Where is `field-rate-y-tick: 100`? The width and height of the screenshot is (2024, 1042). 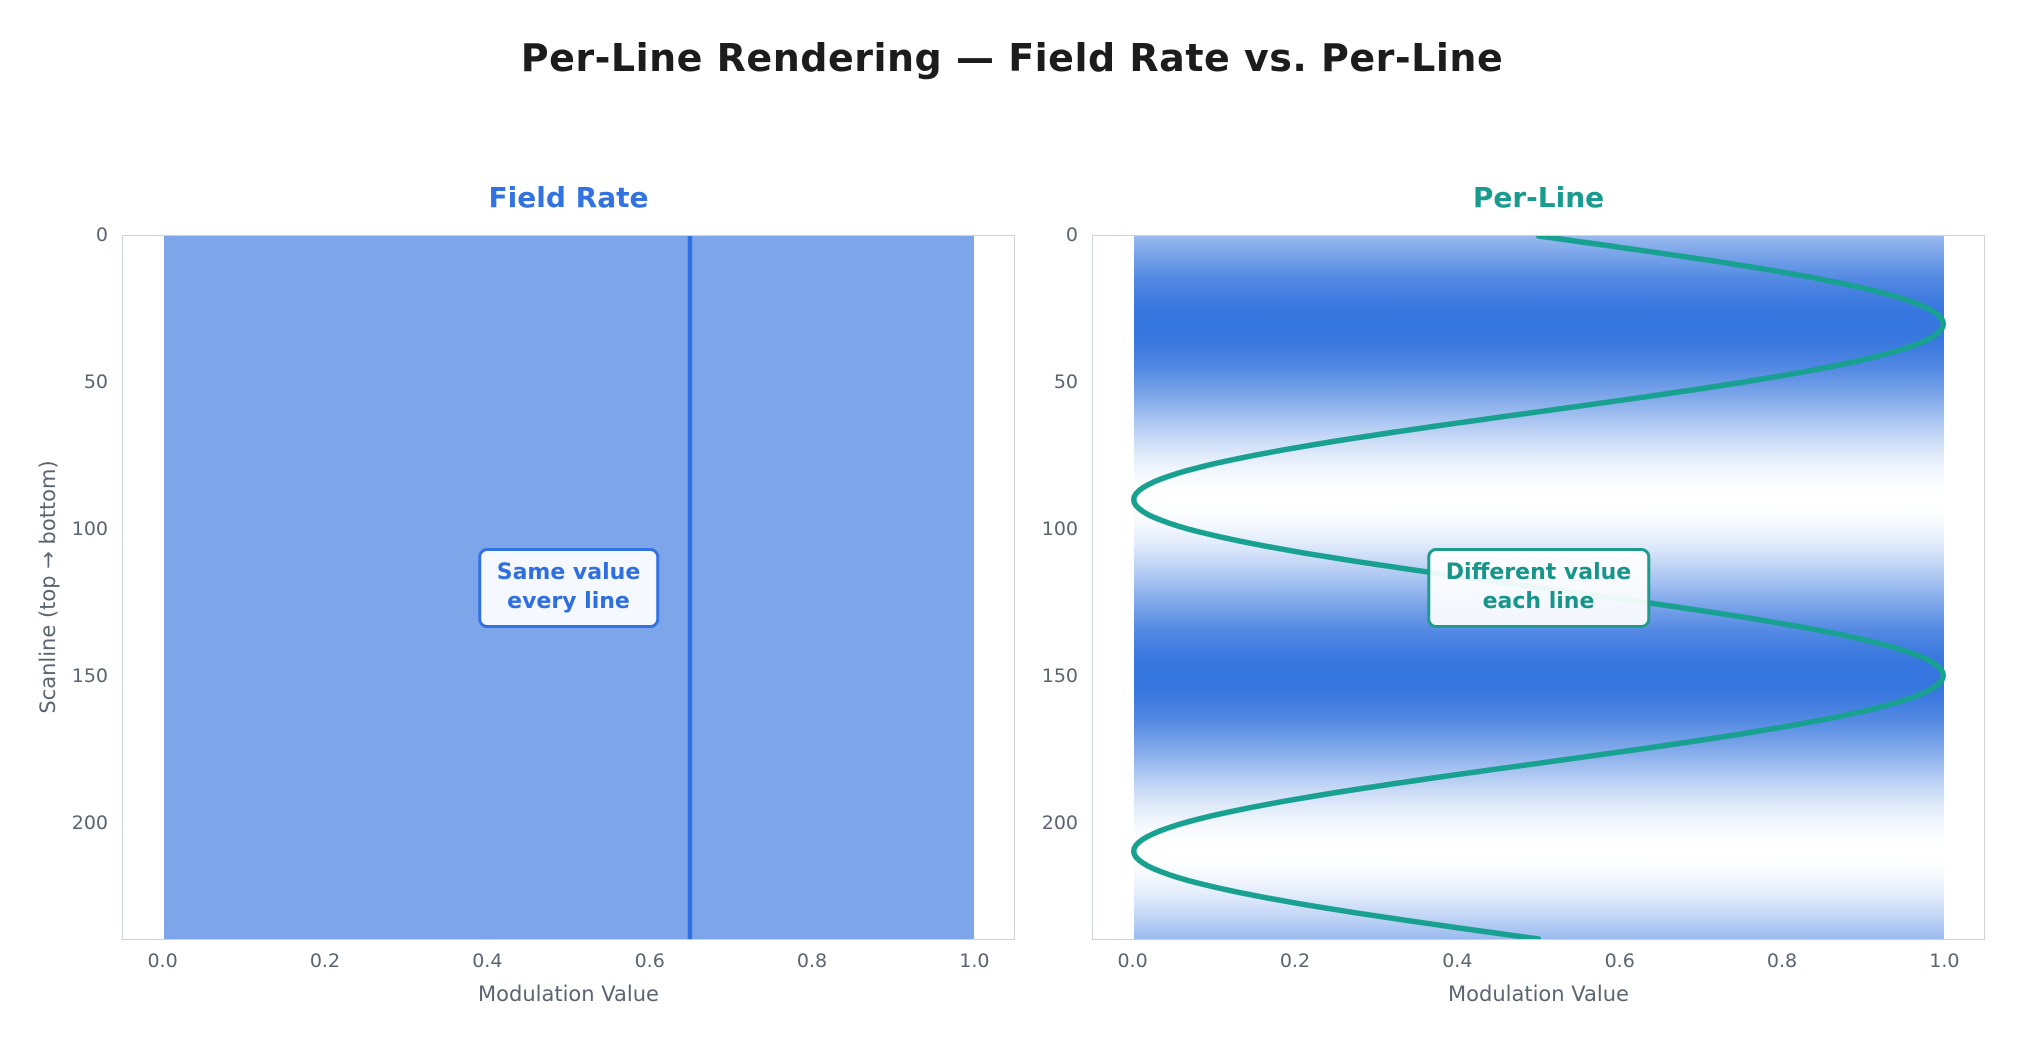
field-rate-y-tick: 100 is located at coordinates (89, 528).